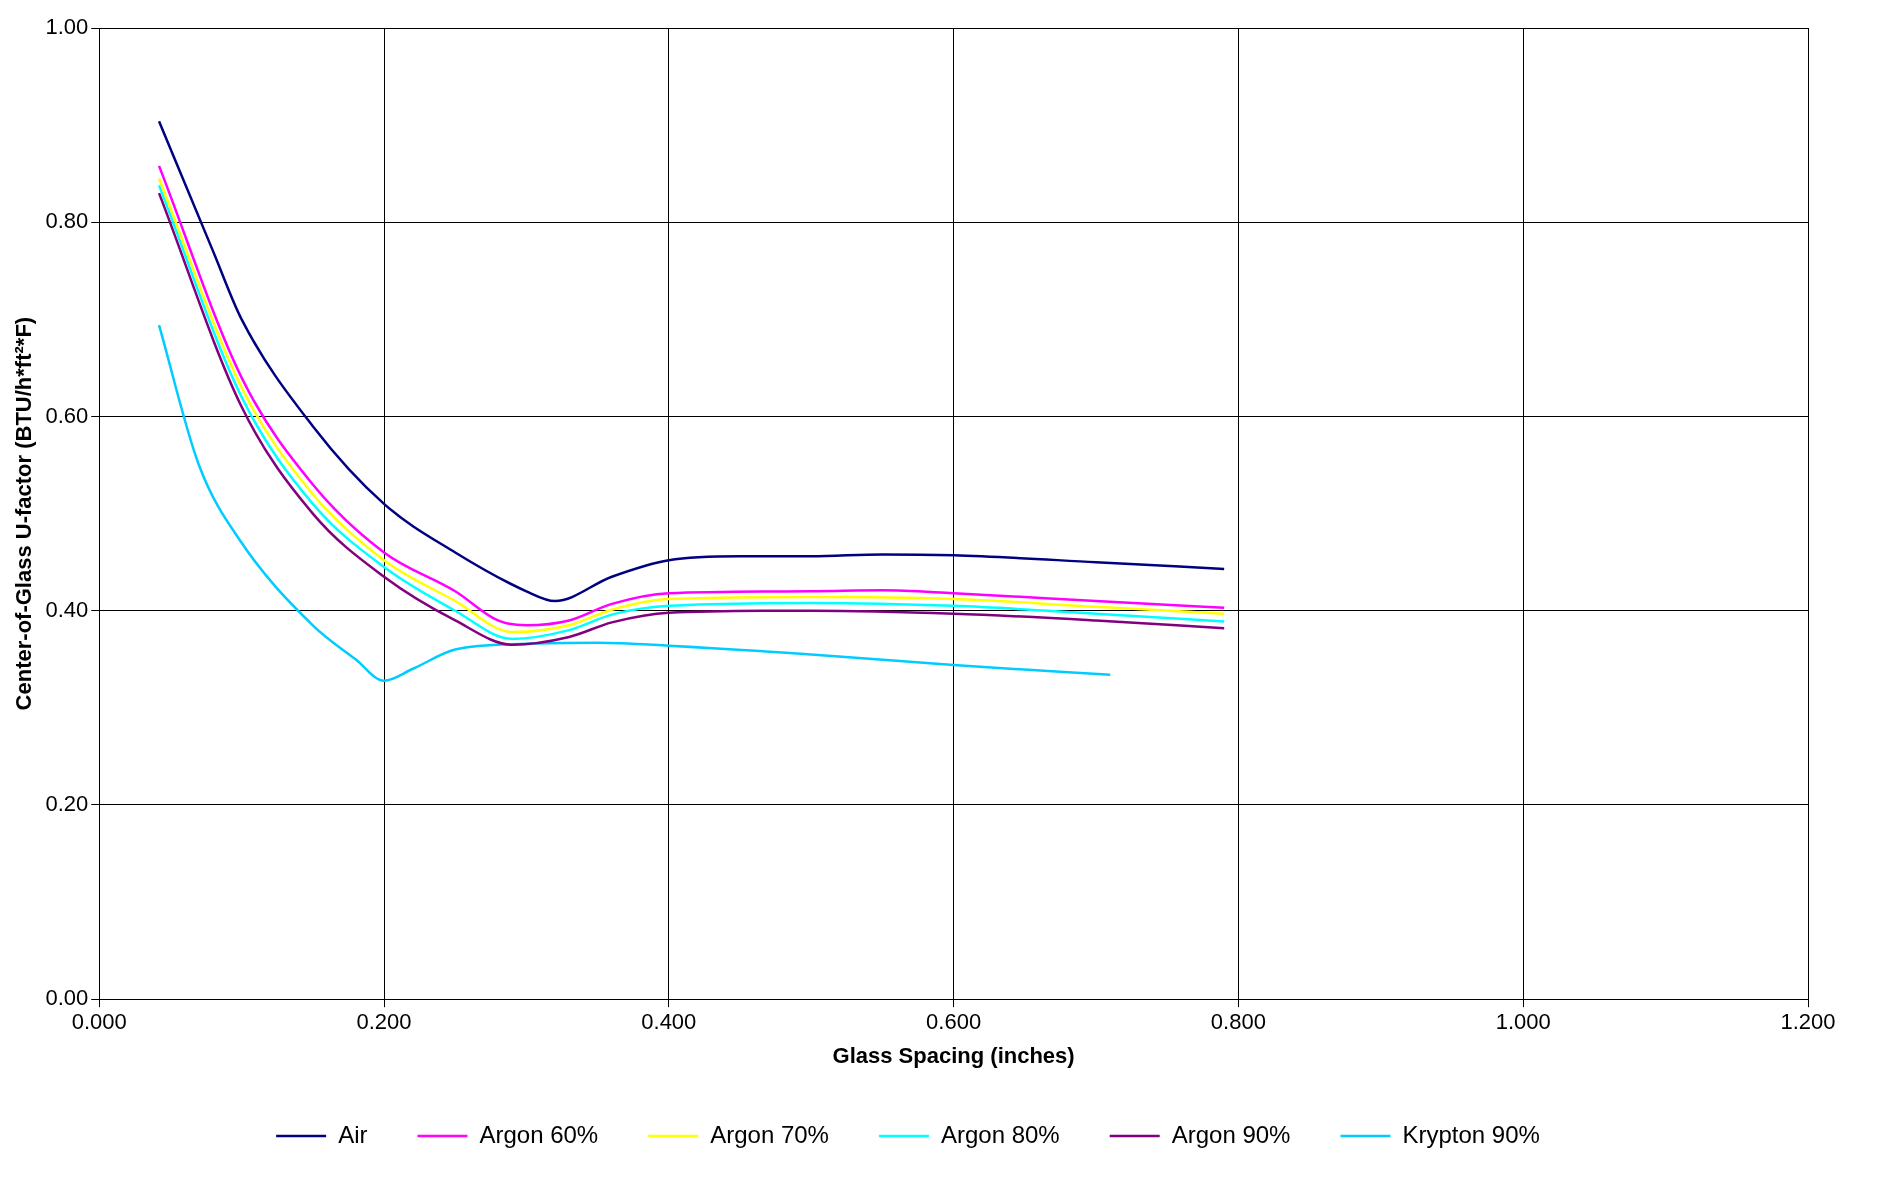 Image resolution: width=1879 pixels, height=1178 pixels. I want to click on legend-label: Argon 70%, so click(769, 1134).